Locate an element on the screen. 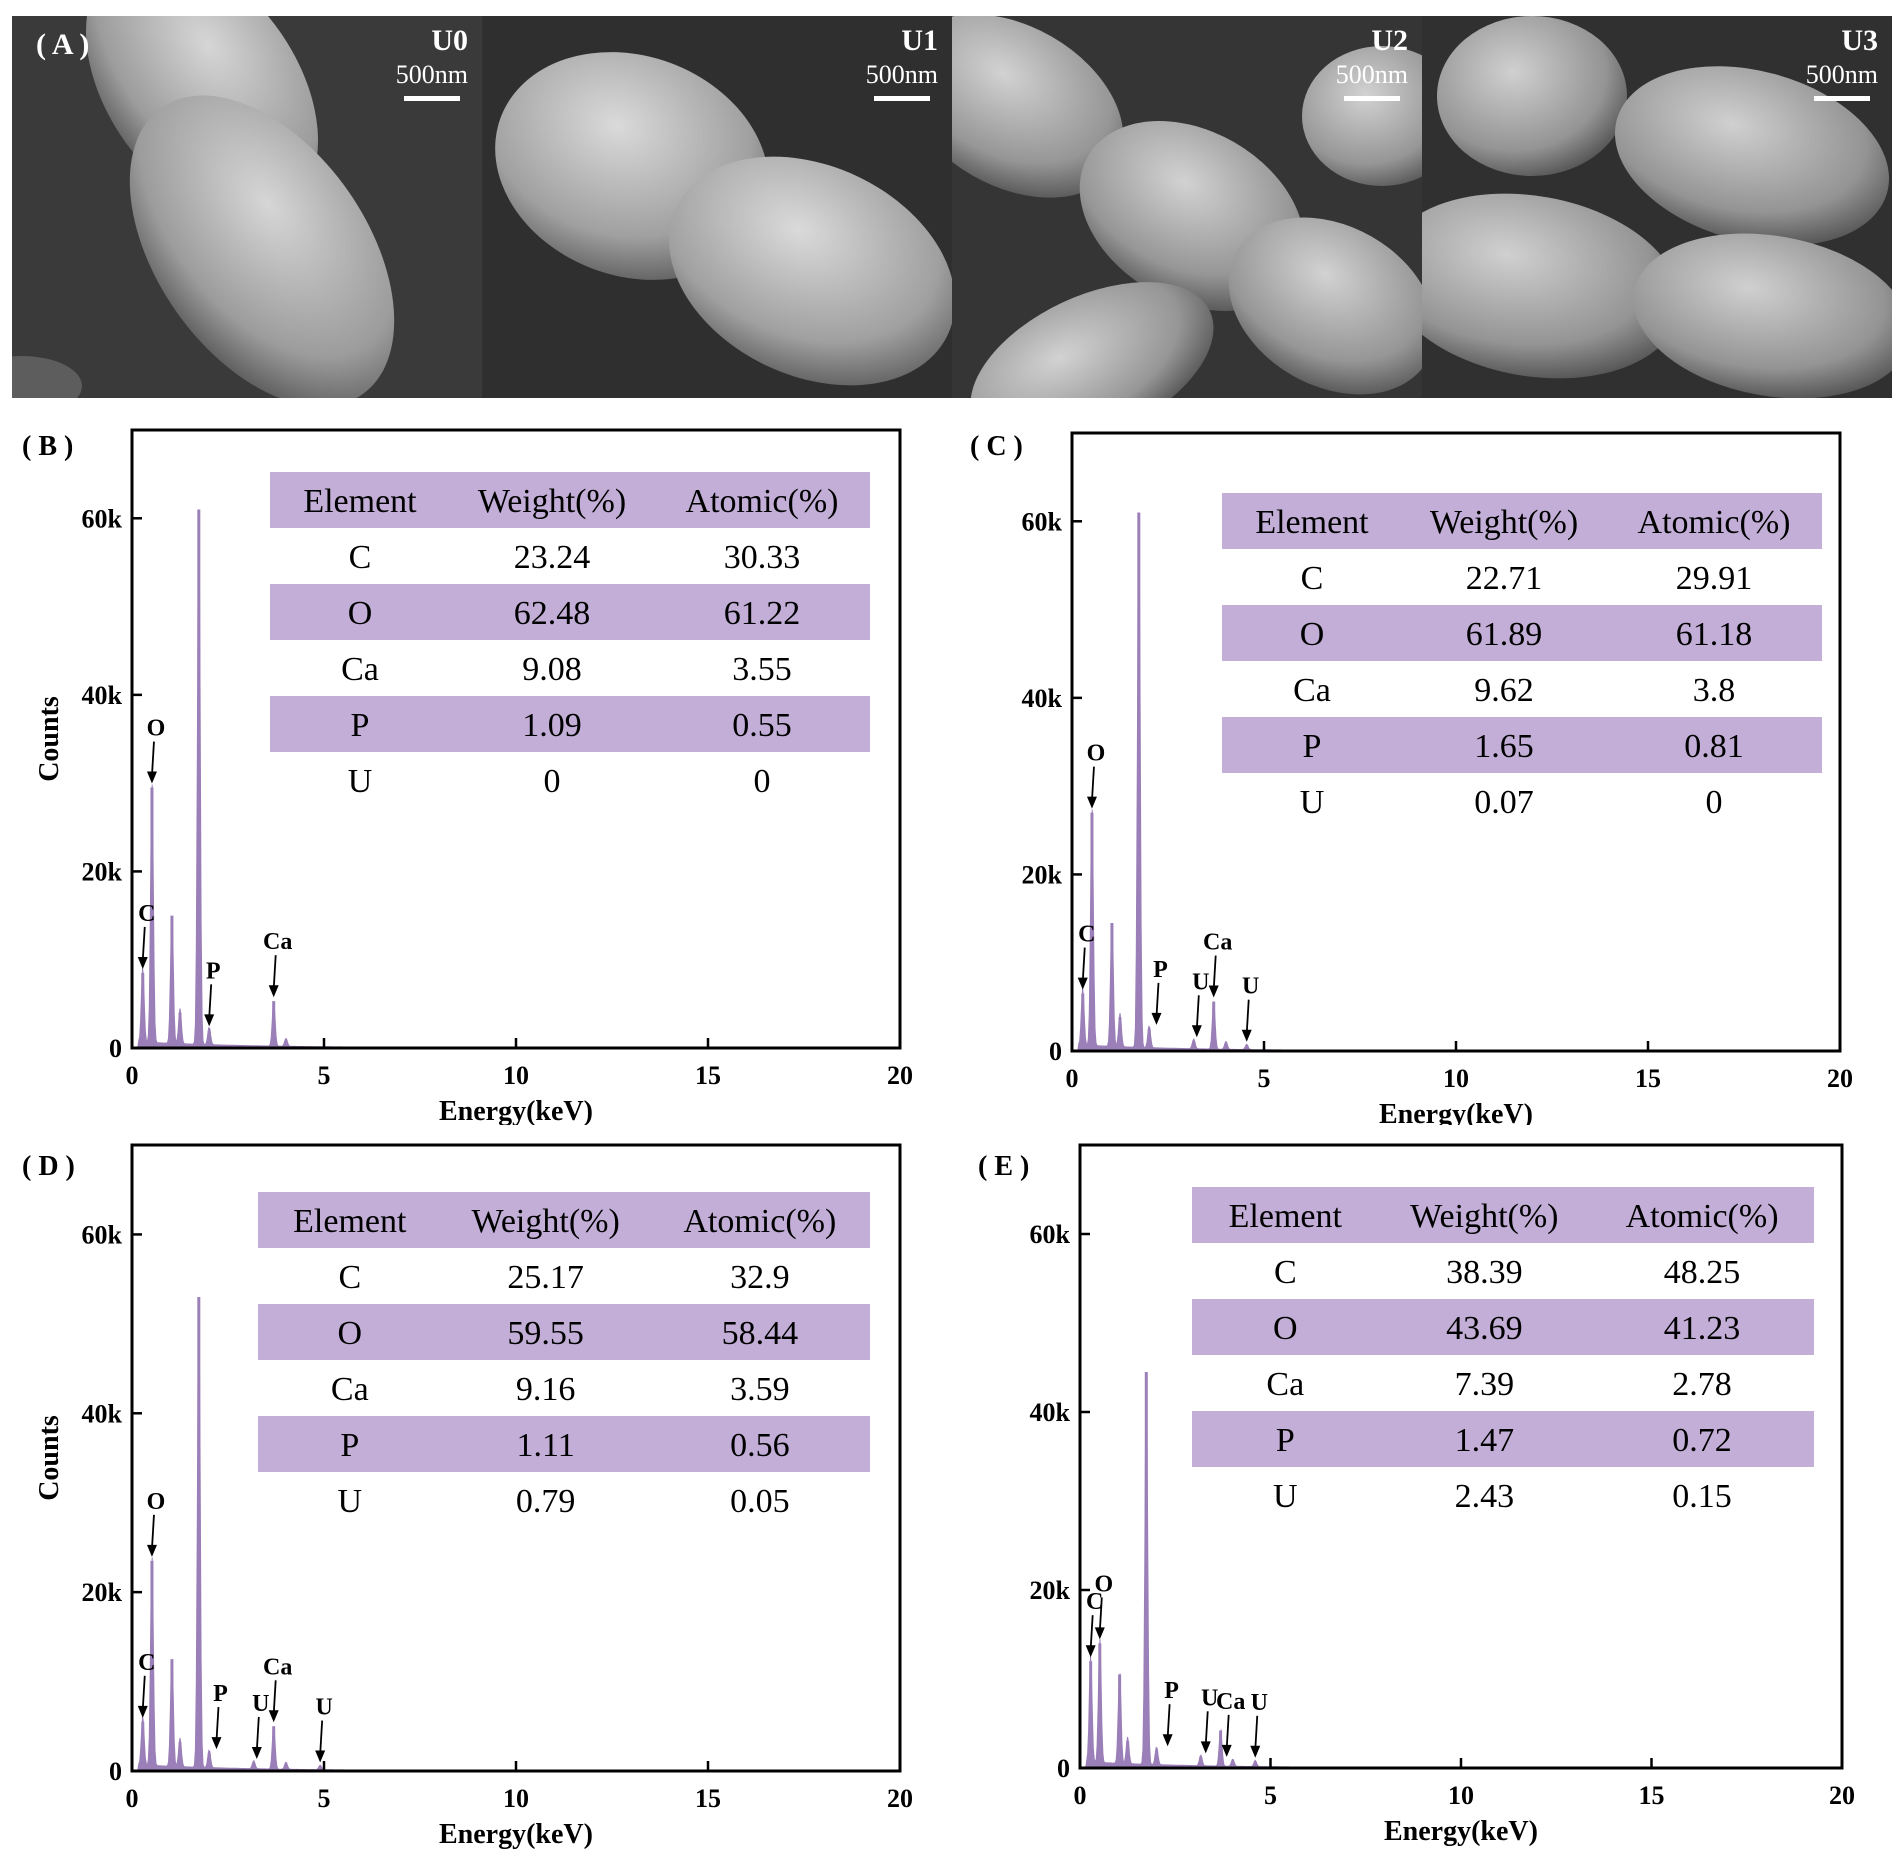  panel-letter: ( D ) is located at coordinates (48, 1166).